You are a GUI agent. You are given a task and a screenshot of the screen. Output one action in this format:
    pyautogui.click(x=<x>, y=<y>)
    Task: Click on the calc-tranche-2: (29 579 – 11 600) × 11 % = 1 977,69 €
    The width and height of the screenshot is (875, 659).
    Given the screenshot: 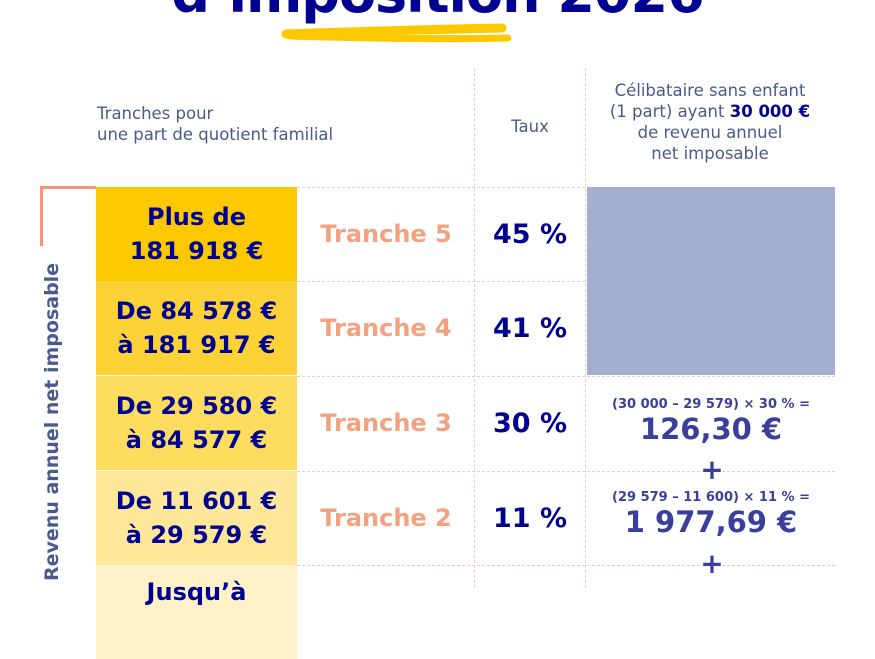 What is the action you would take?
    pyautogui.click(x=711, y=514)
    